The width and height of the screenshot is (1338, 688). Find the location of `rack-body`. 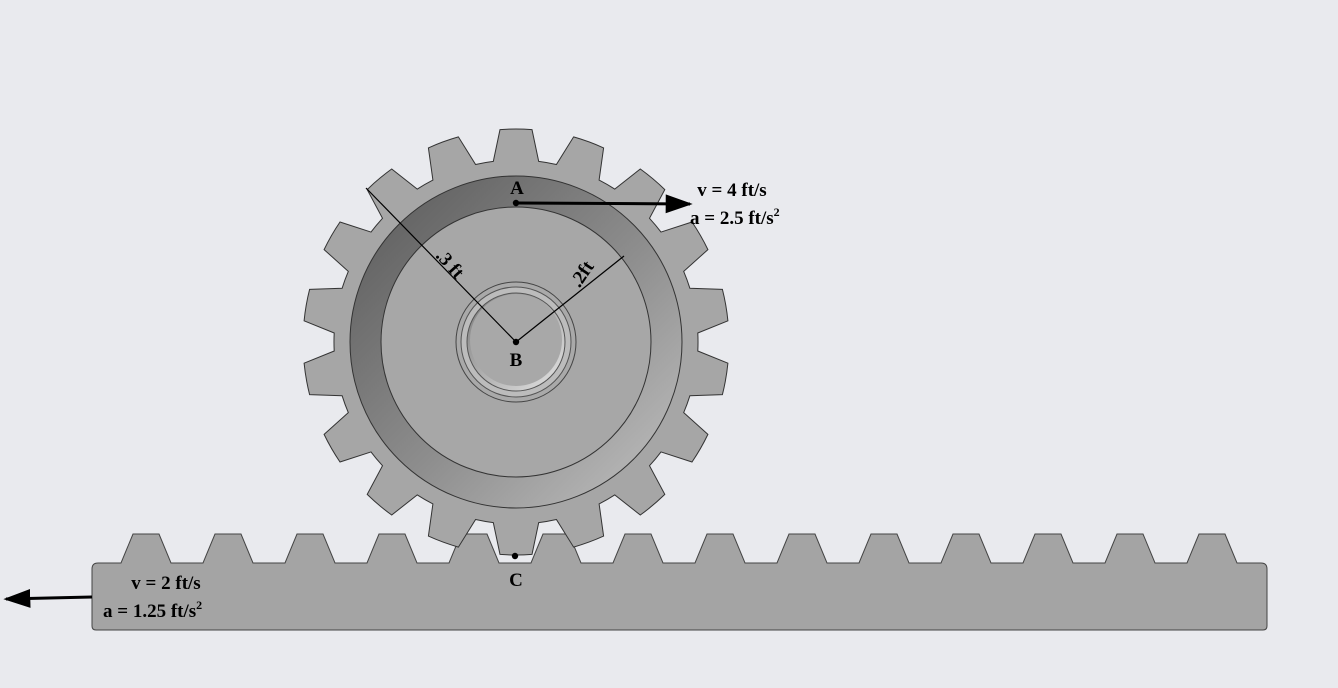

rack-body is located at coordinates (679, 582).